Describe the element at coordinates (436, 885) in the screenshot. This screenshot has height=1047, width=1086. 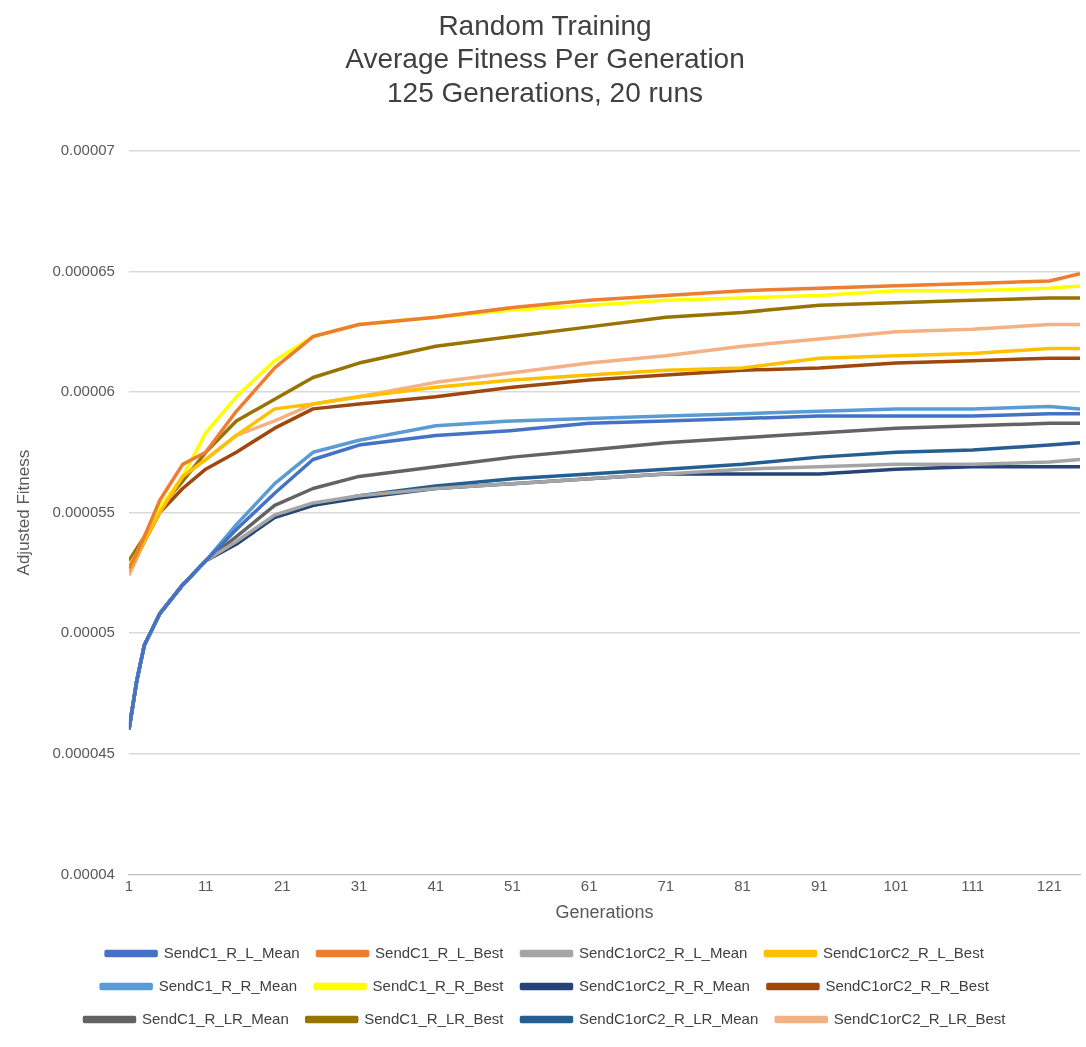
I see `x-tick-label: 41` at that location.